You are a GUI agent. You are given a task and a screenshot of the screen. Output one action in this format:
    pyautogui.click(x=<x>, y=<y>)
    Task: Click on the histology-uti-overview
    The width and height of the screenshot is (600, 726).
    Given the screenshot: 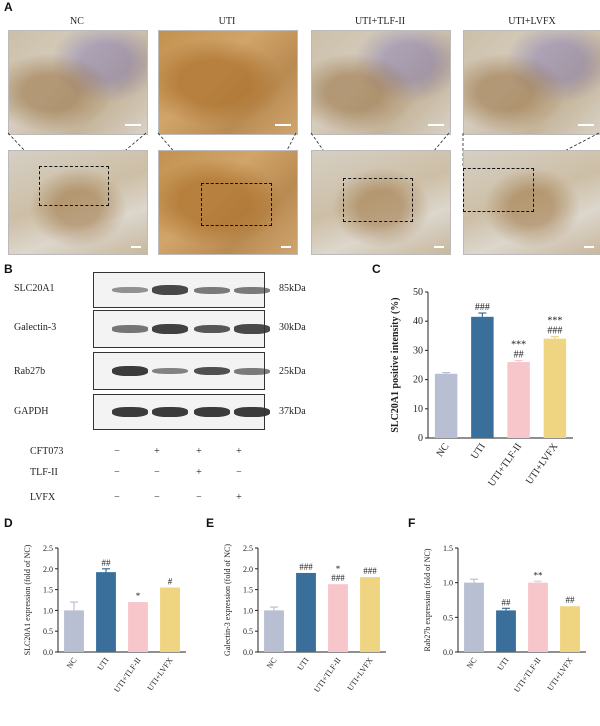 What is the action you would take?
    pyautogui.click(x=228, y=202)
    